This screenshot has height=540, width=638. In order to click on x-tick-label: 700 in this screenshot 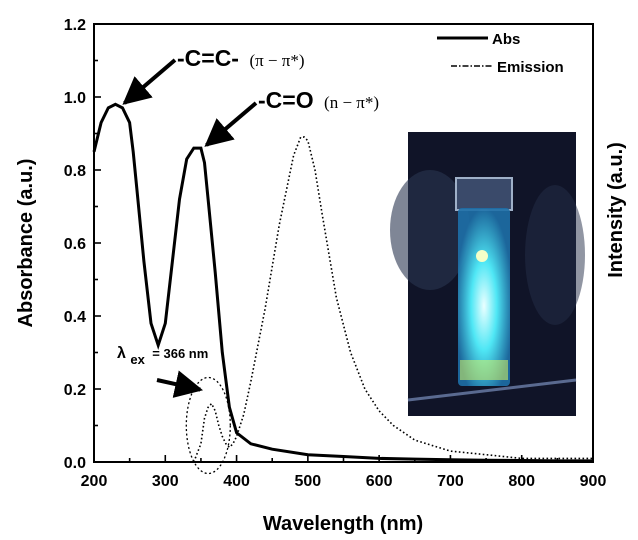, I will do `click(450, 481)`.